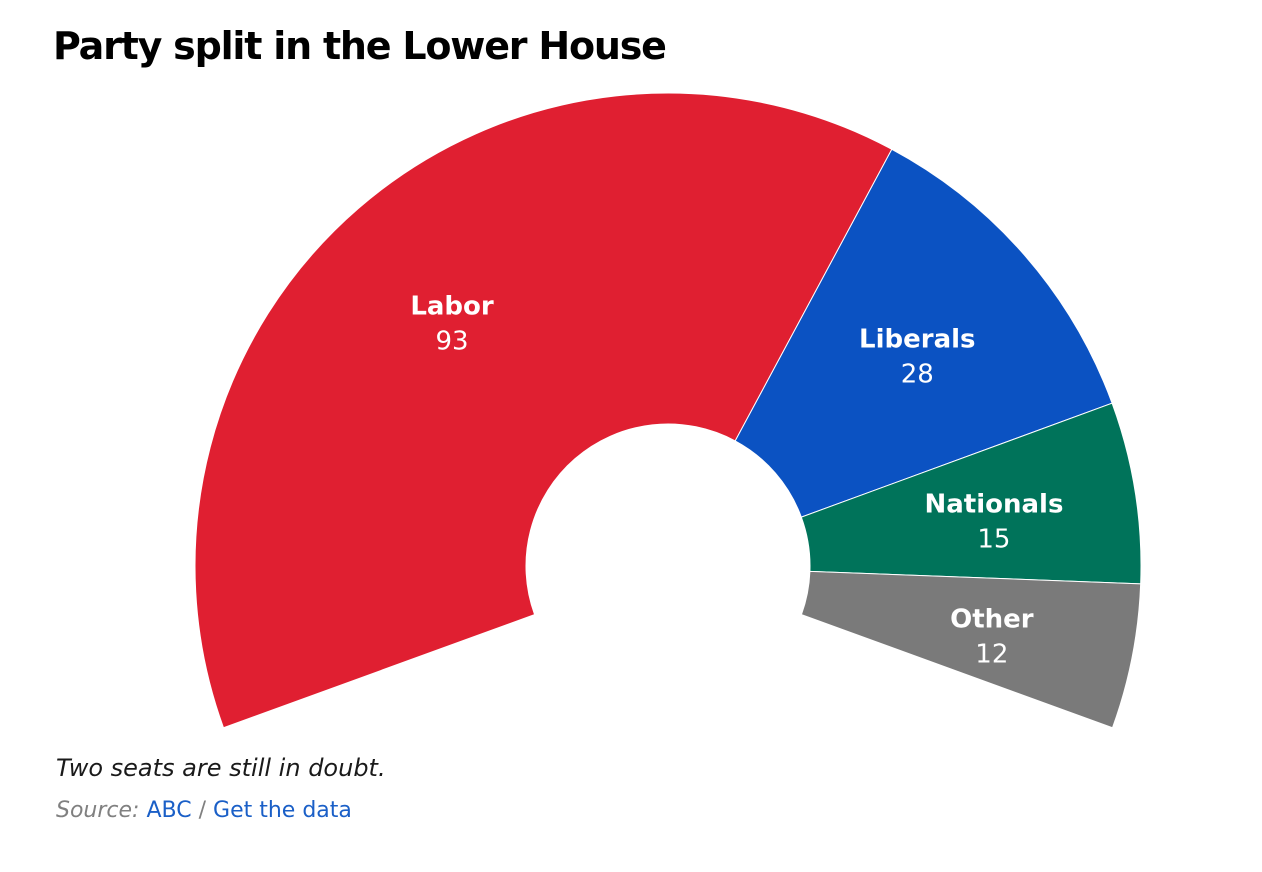 The image size is (1262, 872). What do you see at coordinates (169, 810) in the screenshot?
I see `source-link-abc: ABC` at bounding box center [169, 810].